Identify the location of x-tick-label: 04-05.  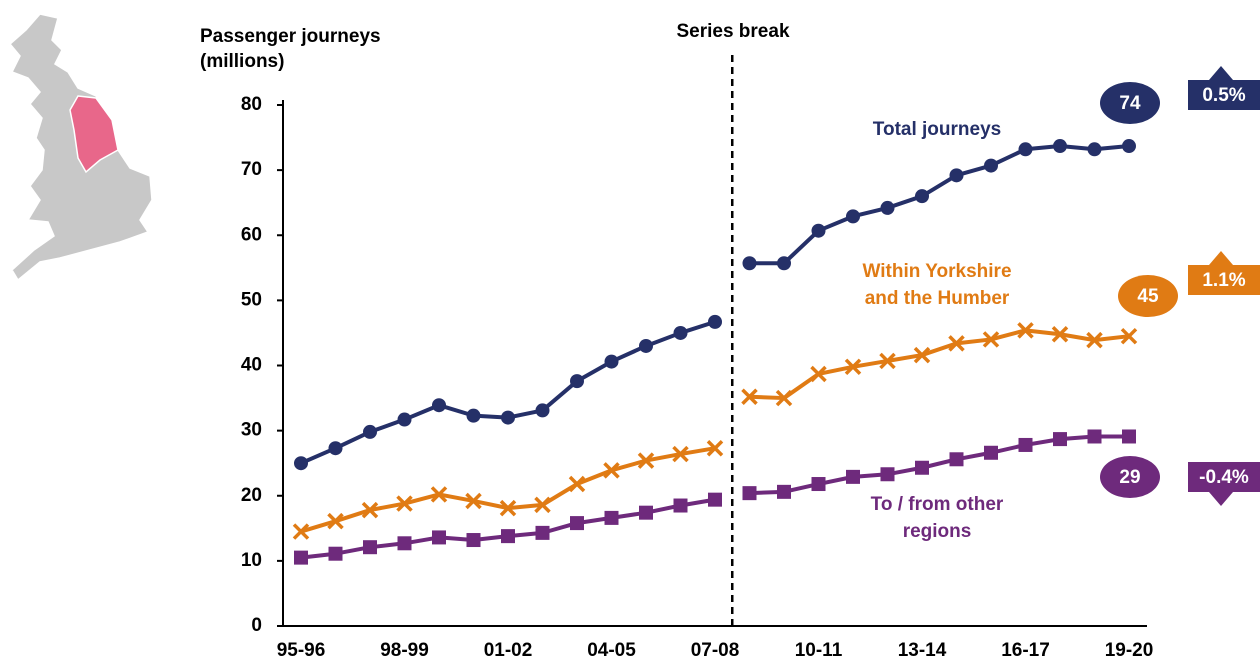
(611, 650).